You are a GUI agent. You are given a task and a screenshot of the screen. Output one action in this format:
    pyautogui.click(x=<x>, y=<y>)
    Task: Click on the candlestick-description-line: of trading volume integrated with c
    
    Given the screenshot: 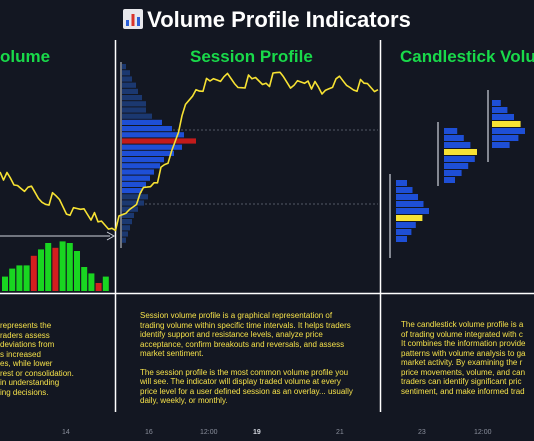 What is the action you would take?
    pyautogui.click(x=462, y=334)
    